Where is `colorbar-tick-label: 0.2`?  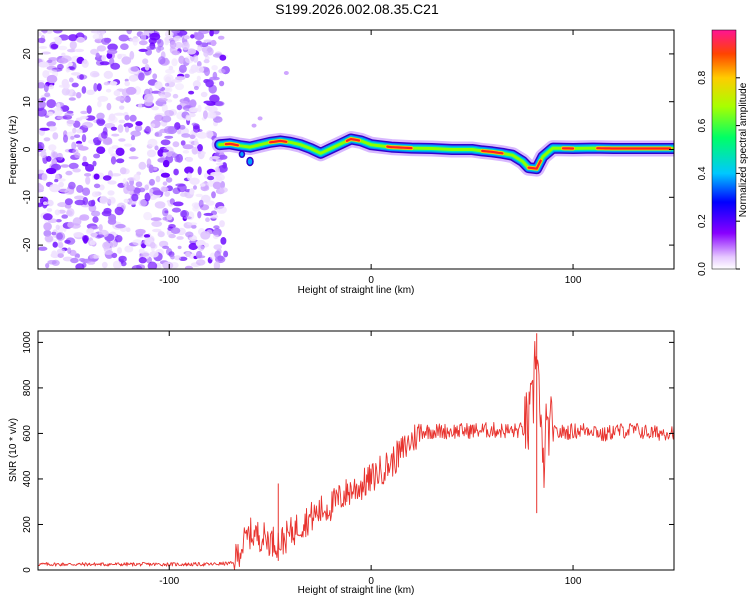
colorbar-tick-label: 0.2 is located at coordinates (702, 221).